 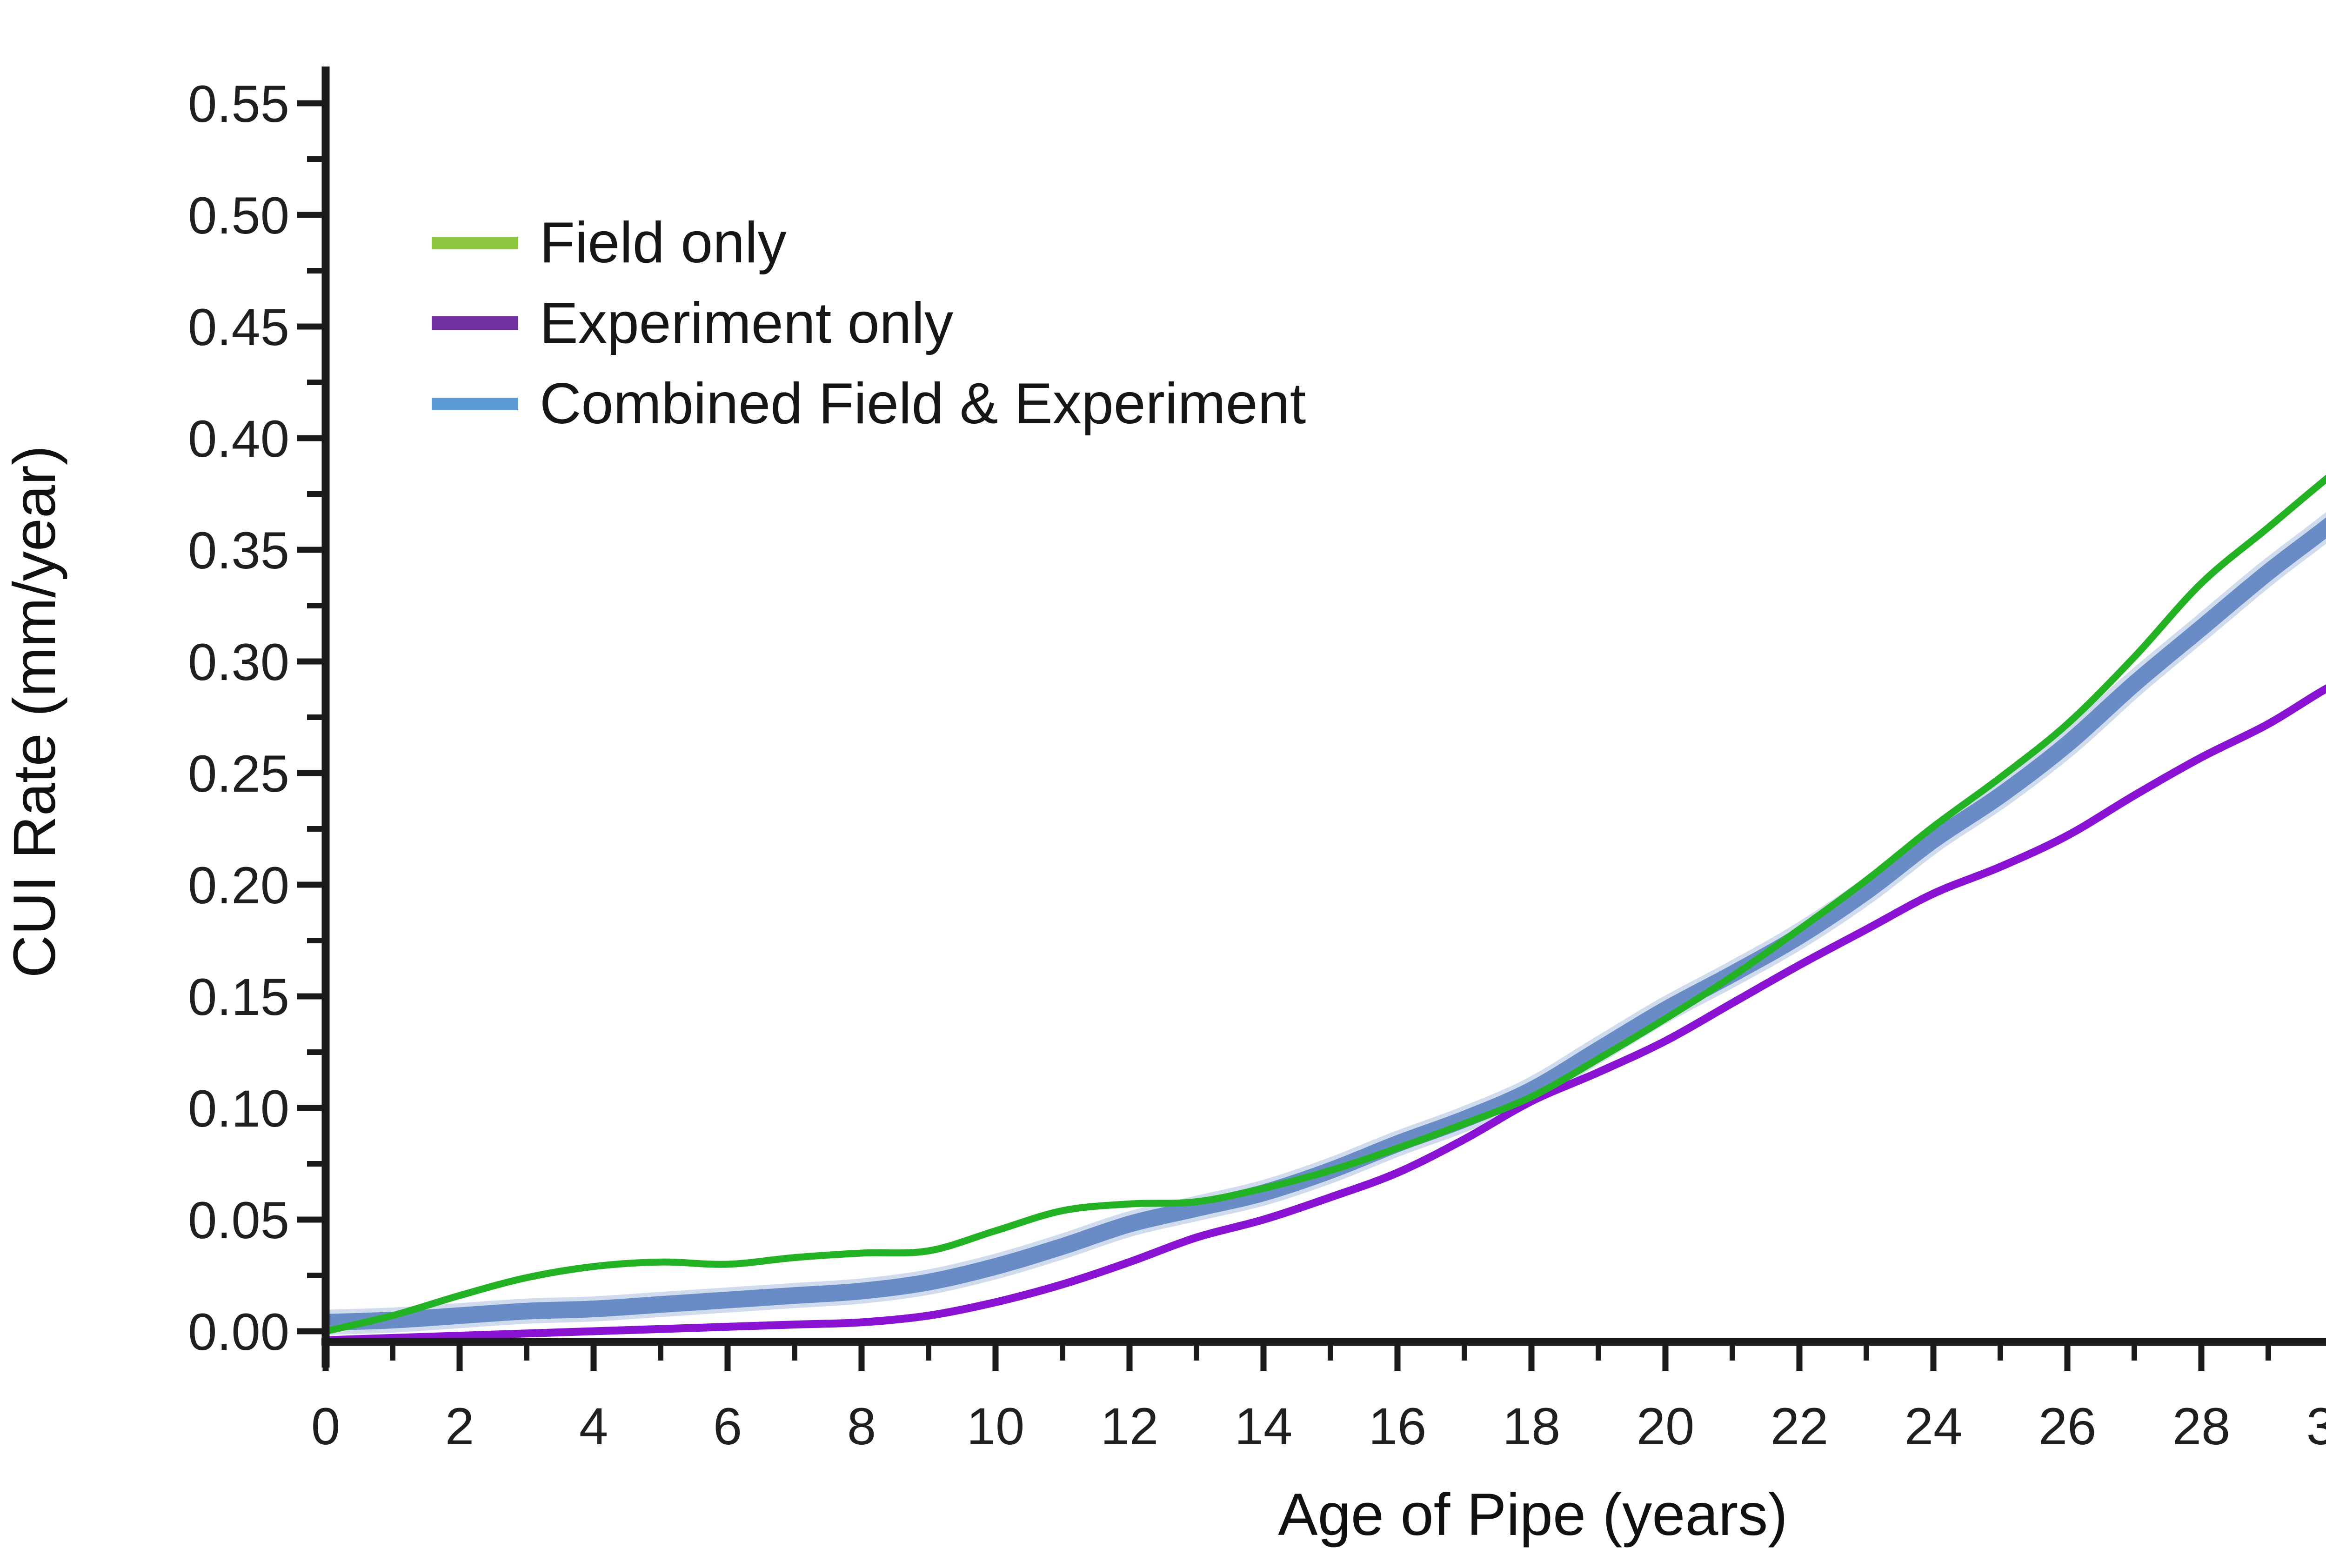 I want to click on svg-text: 22, so click(x=1800, y=1426).